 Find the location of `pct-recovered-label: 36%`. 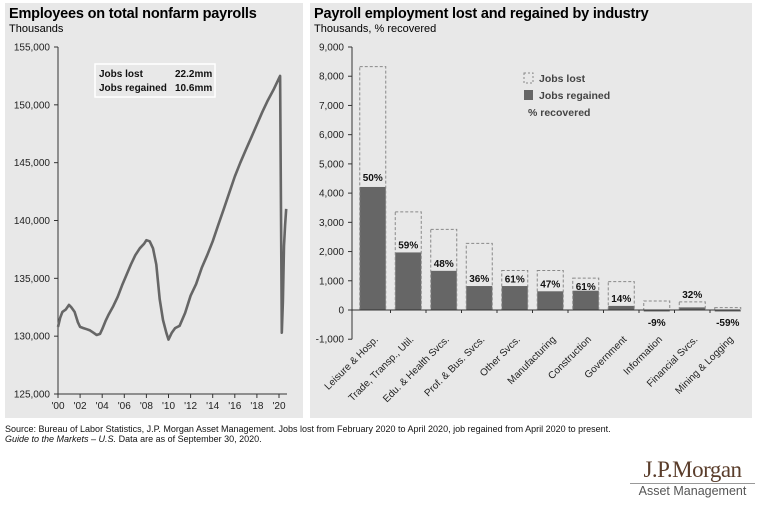

pct-recovered-label: 36% is located at coordinates (479, 279).